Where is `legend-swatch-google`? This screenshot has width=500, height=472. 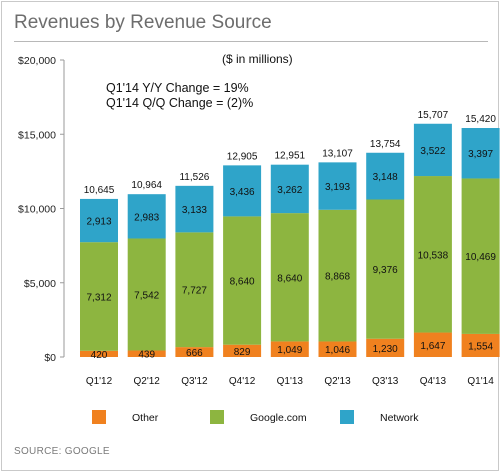
legend-swatch-google is located at coordinates (217, 417).